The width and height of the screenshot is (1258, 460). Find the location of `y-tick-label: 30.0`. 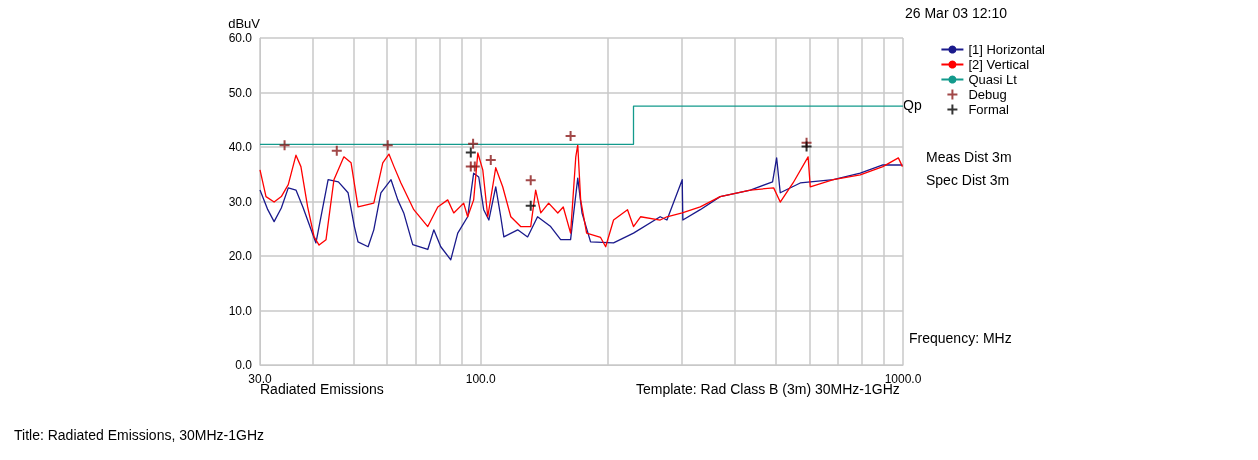

y-tick-label: 30.0 is located at coordinates (240, 201).